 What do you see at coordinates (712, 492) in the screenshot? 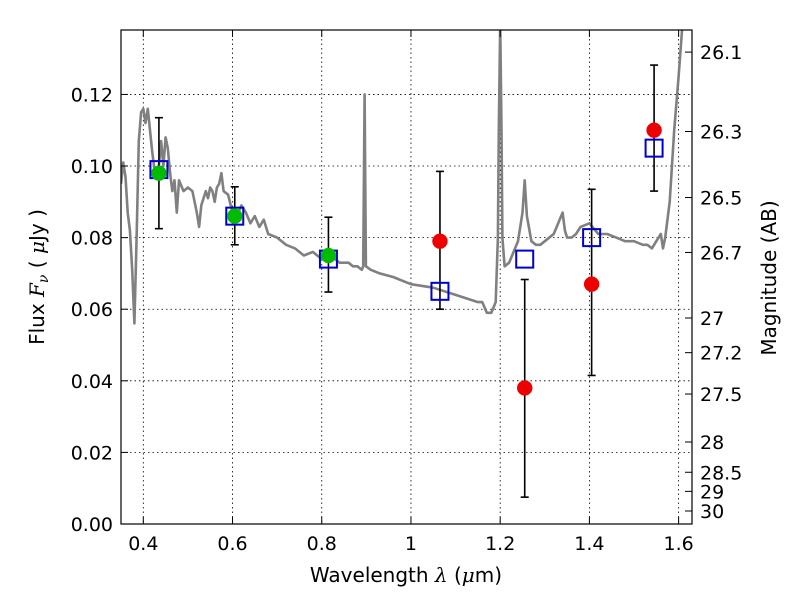
I see `y2-tick-label: 29` at bounding box center [712, 492].